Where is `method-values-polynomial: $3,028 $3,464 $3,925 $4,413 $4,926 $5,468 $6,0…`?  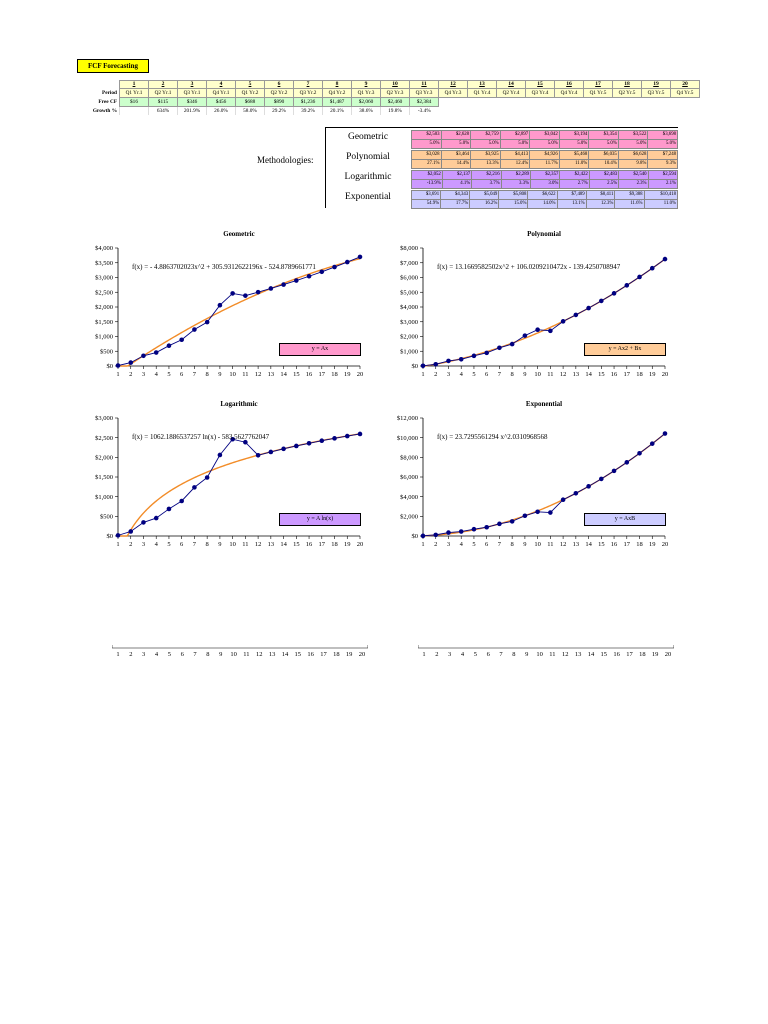 method-values-polynomial: $3,028 $3,464 $3,925 $4,413 $4,926 $5,468 $6,0… is located at coordinates (544, 159).